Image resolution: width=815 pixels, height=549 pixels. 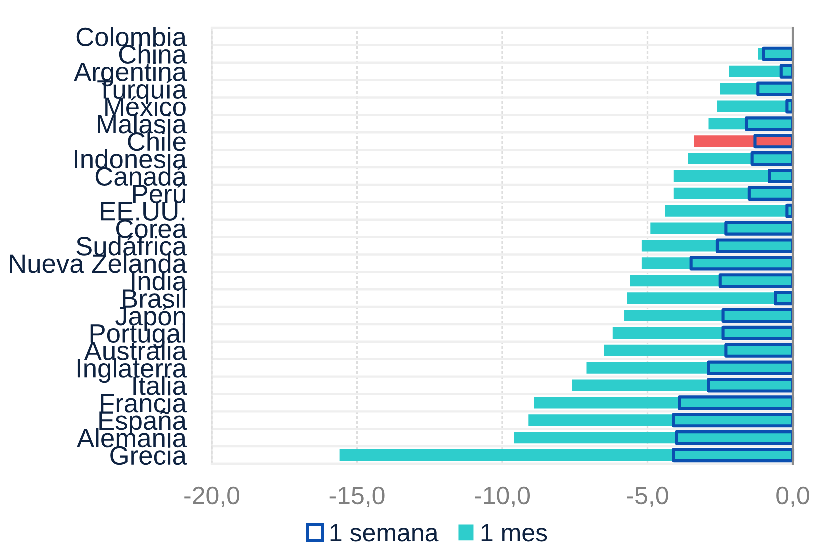 What do you see at coordinates (515, 533) in the screenshot?
I see `legend-label: 1 mes` at bounding box center [515, 533].